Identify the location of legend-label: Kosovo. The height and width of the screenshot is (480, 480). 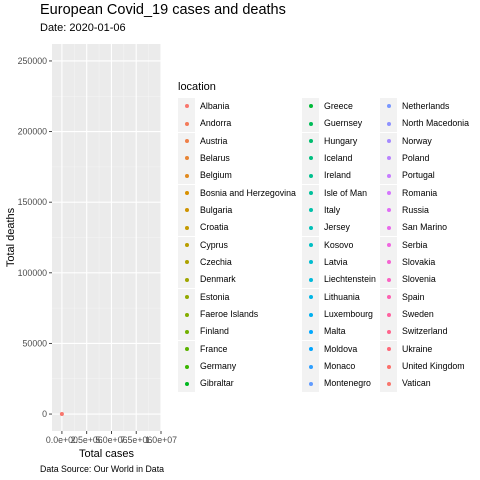
(339, 244).